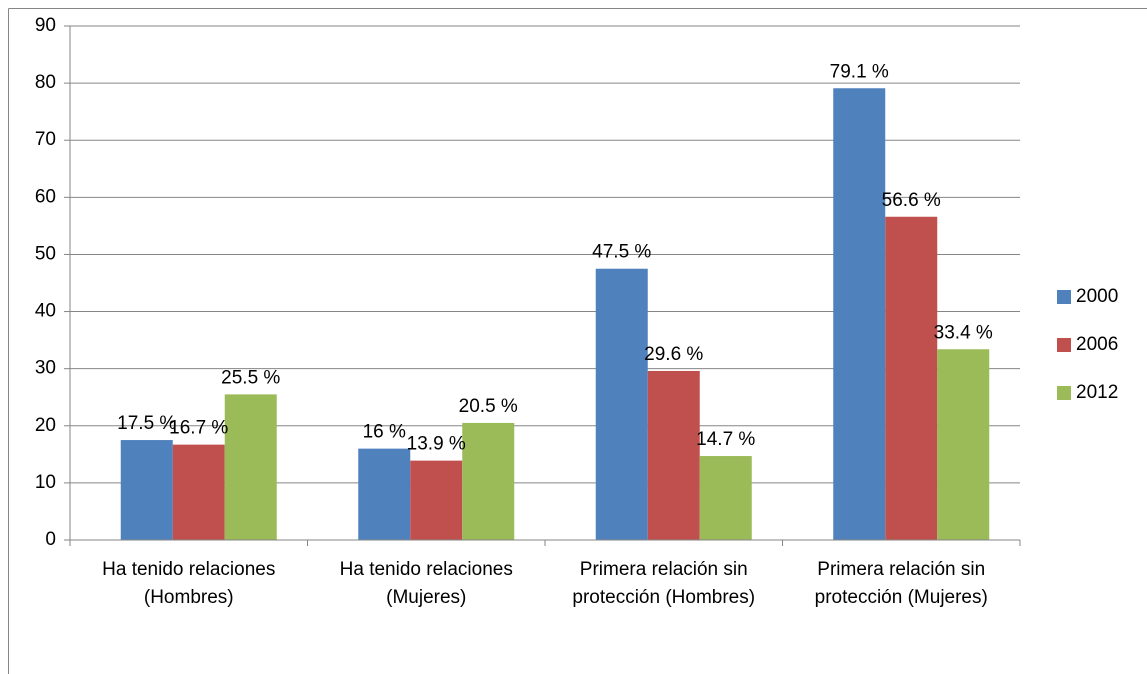 The image size is (1147, 674). I want to click on y-tick-label: 90, so click(45, 25).